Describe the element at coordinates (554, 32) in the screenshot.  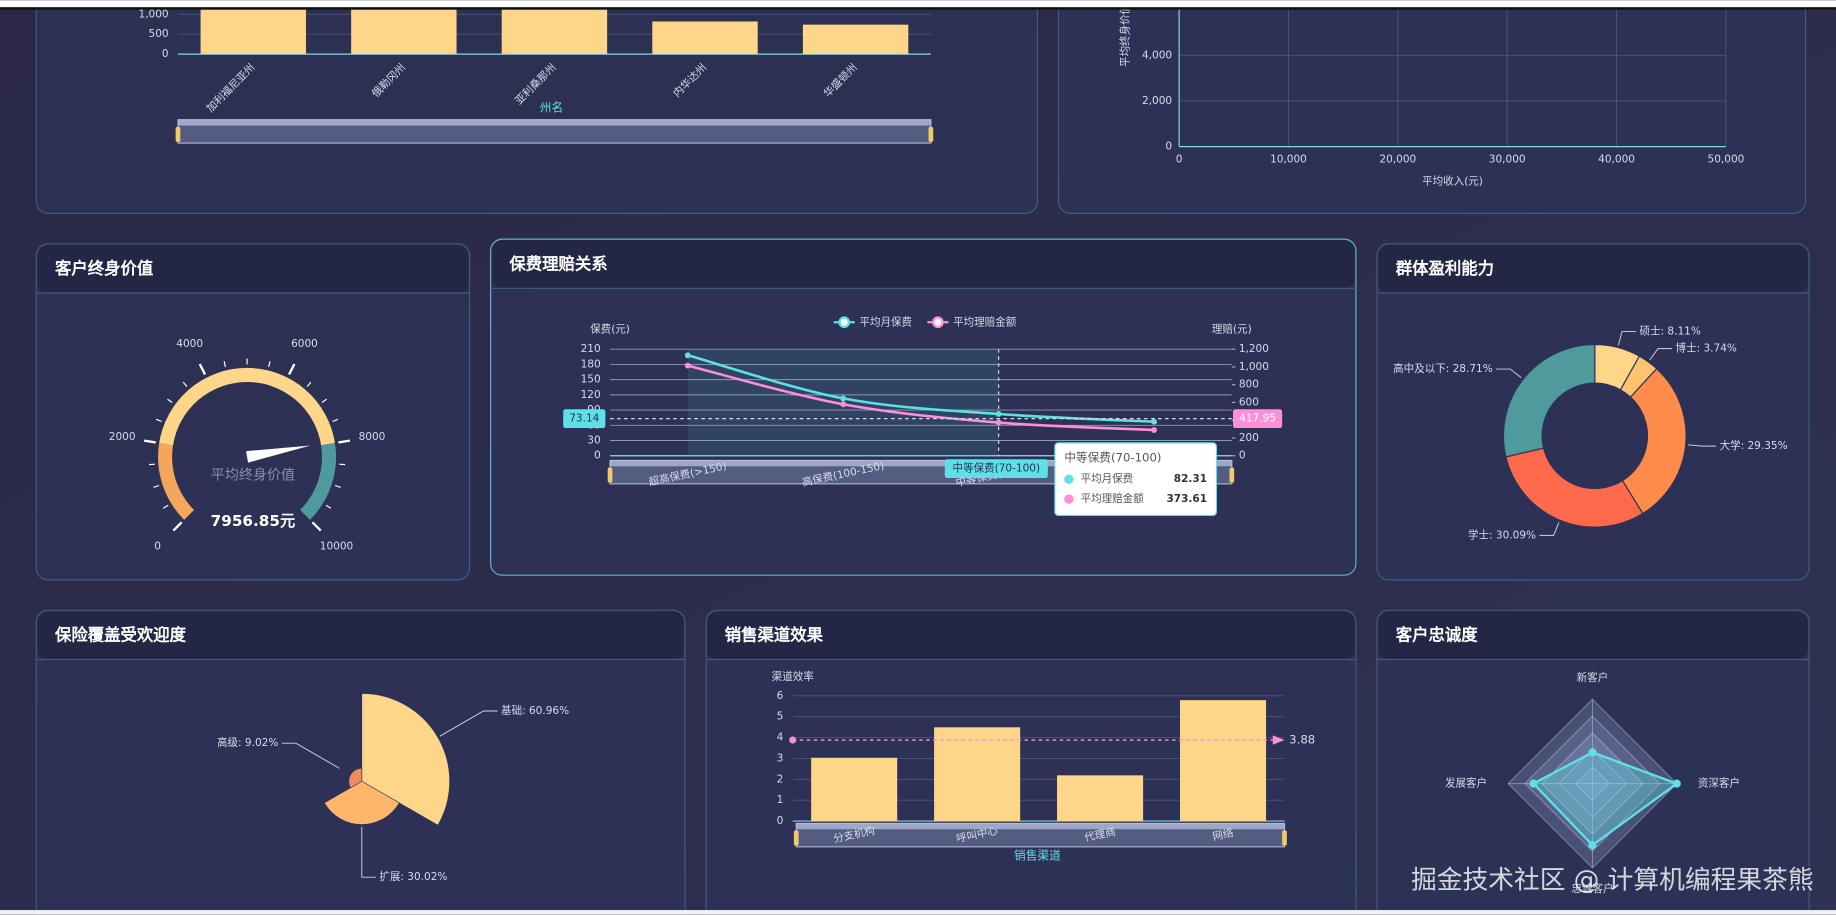
I see `bars` at that location.